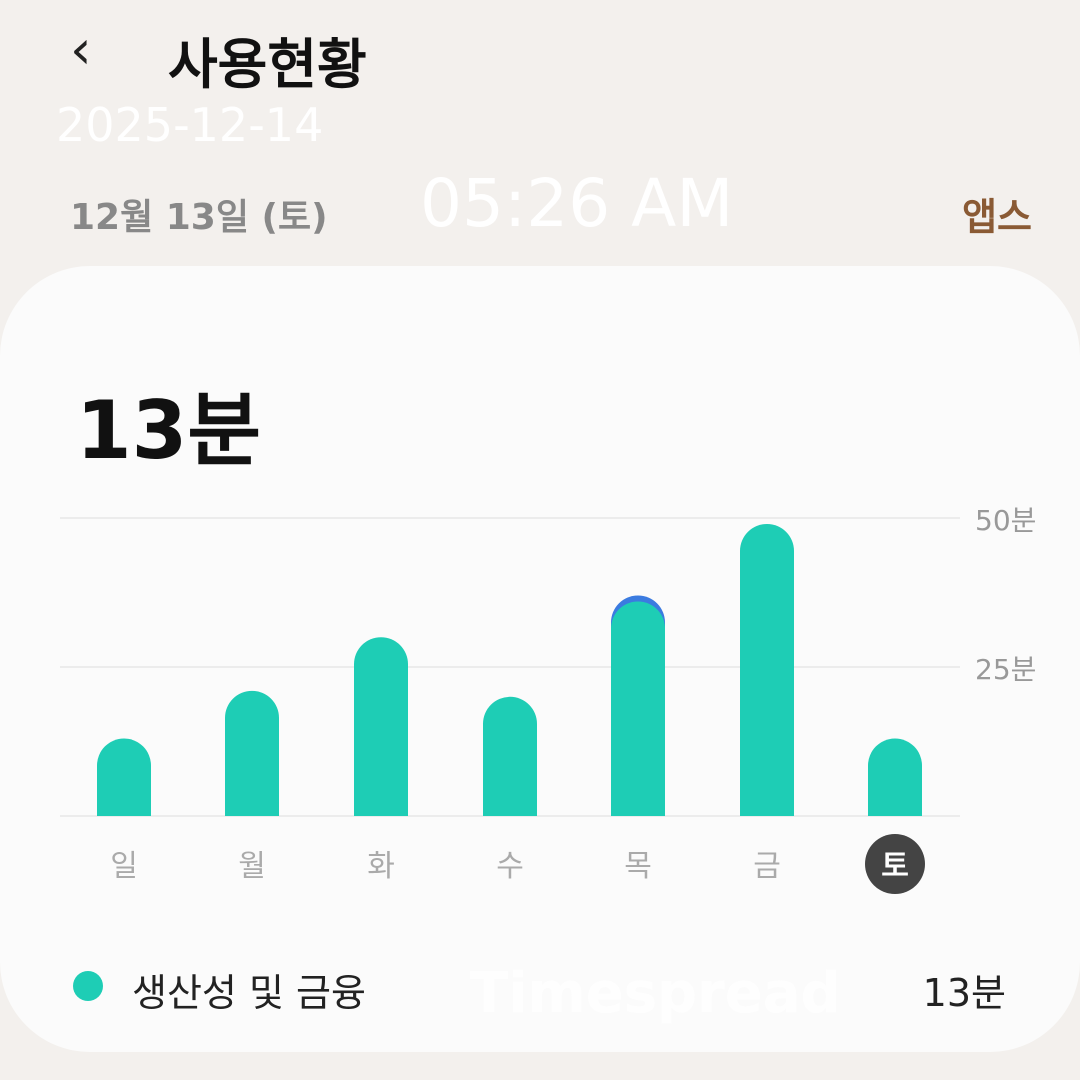  I want to click on x-tick-label: 일, so click(124, 866).